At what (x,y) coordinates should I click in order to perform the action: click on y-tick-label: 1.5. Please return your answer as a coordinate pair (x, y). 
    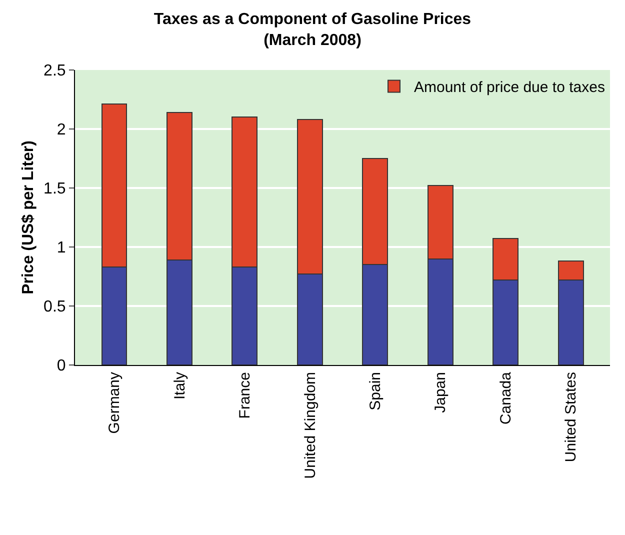
    Looking at the image, I should click on (55, 189).